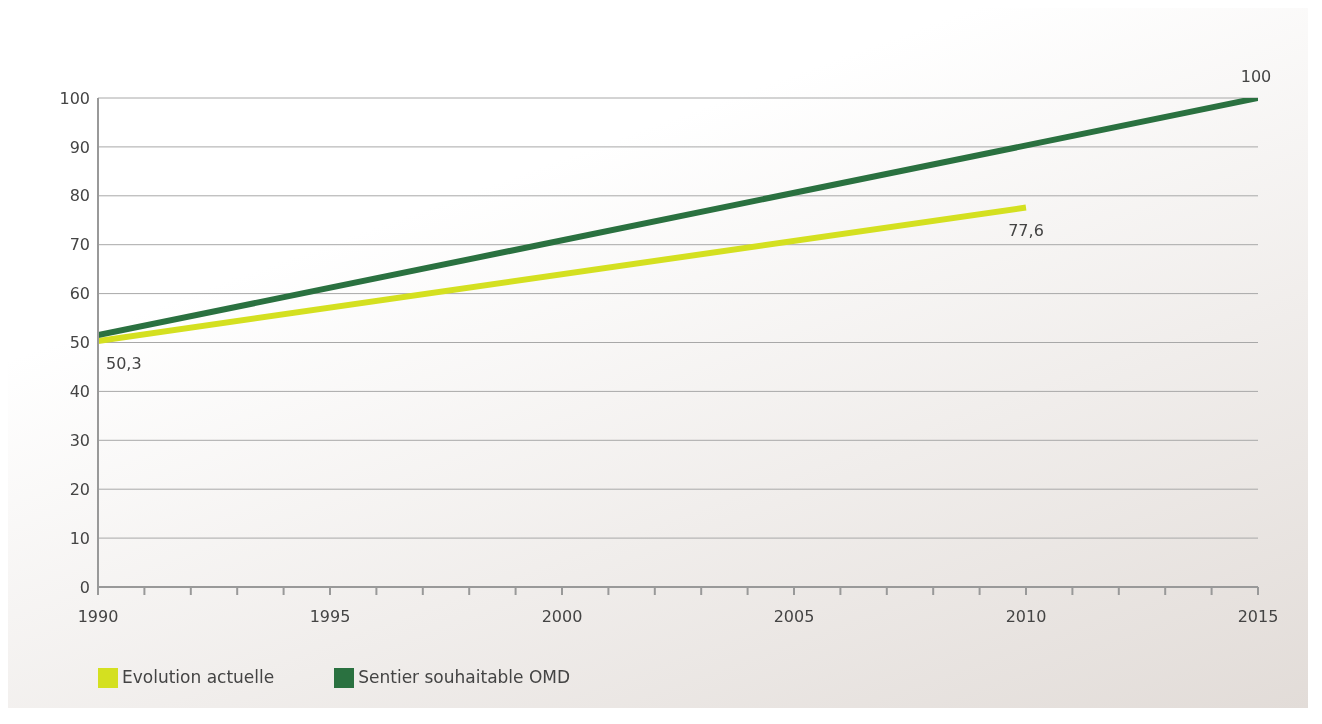 The image size is (1322, 724). What do you see at coordinates (74, 98) in the screenshot?
I see `y-tick-label: 100` at bounding box center [74, 98].